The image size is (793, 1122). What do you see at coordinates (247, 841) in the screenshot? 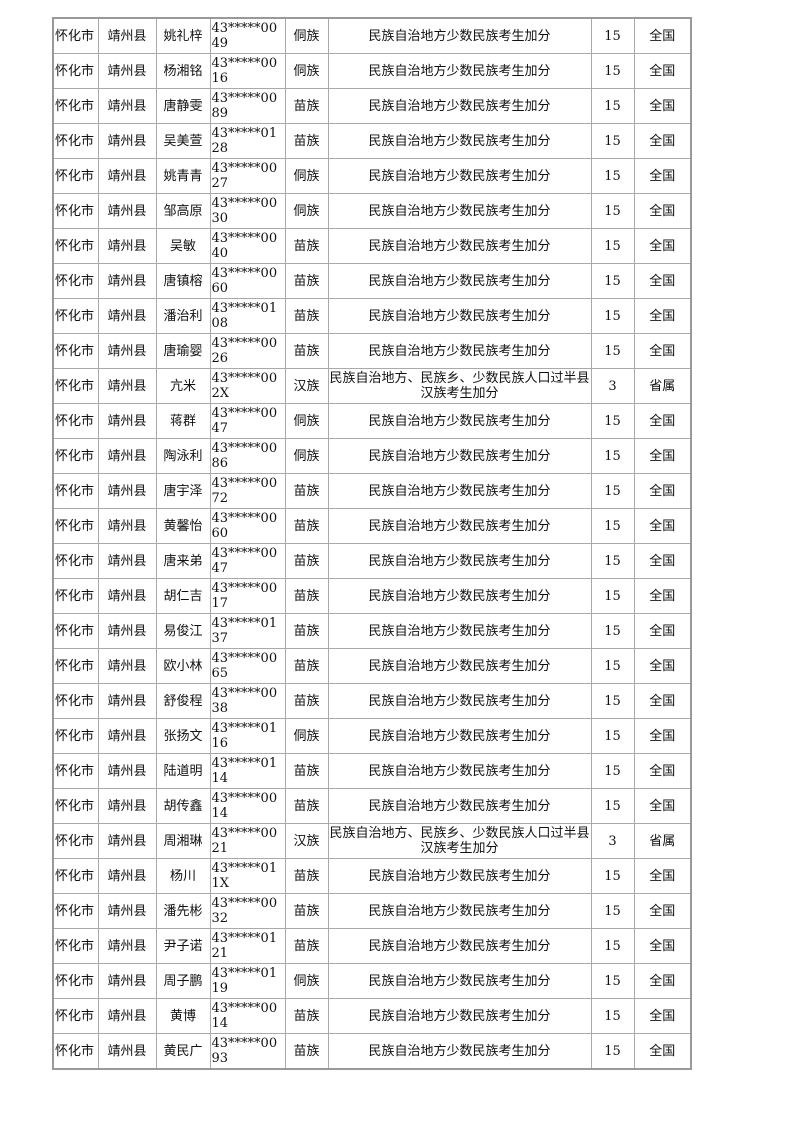
I see `id-number: 43*****0021` at bounding box center [247, 841].